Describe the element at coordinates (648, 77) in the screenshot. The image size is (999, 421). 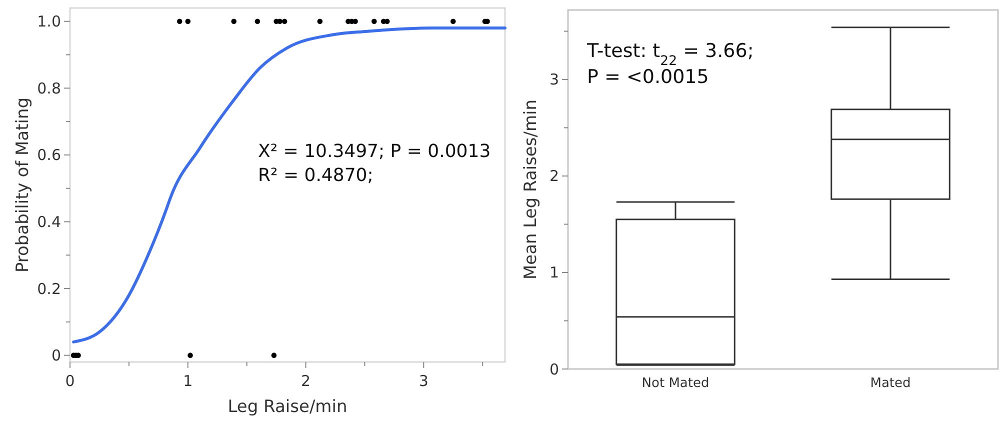
I see `annotation: P = <0.0015` at that location.